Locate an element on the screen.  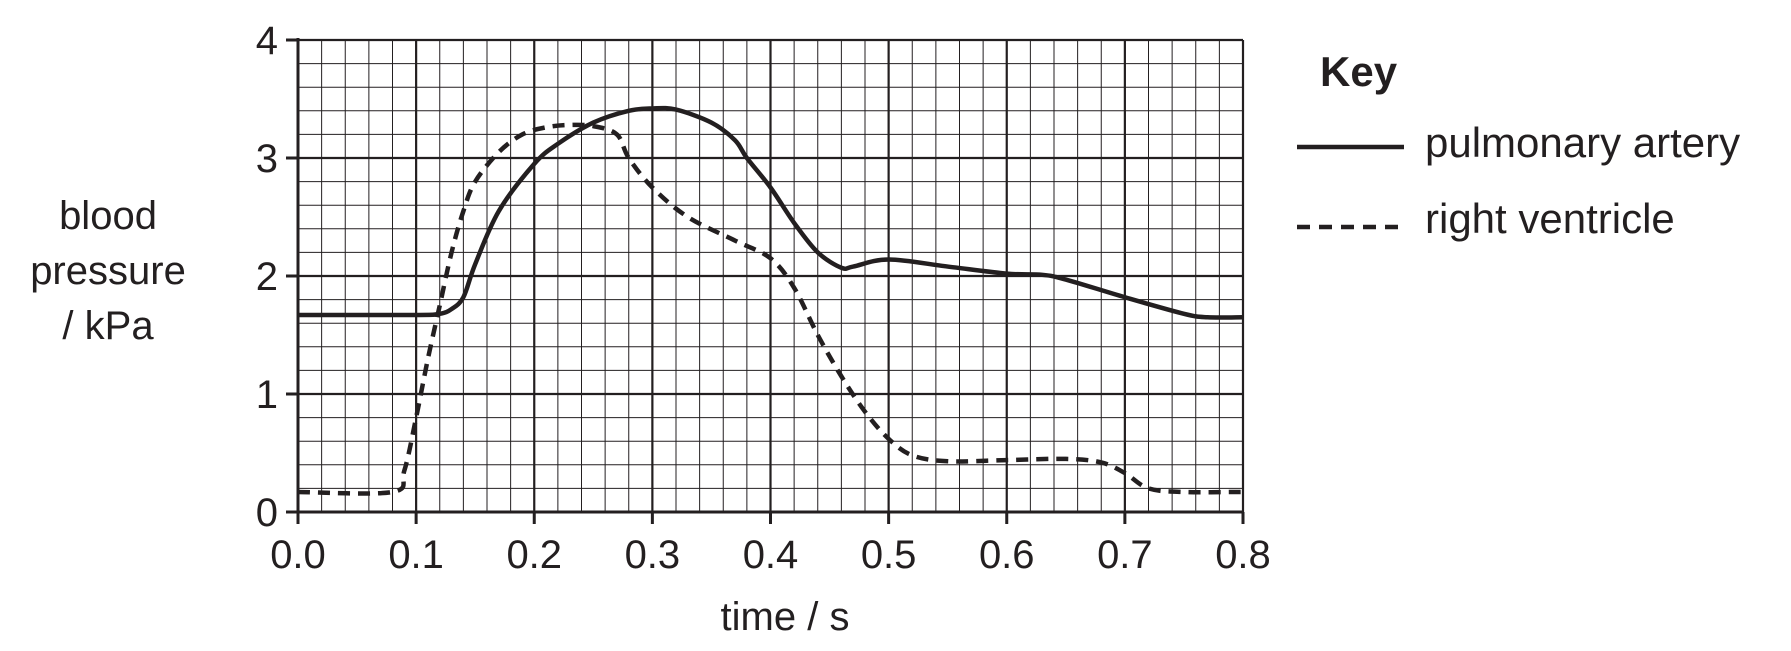
y-axis-label-line-1: blood is located at coordinates (108, 216).